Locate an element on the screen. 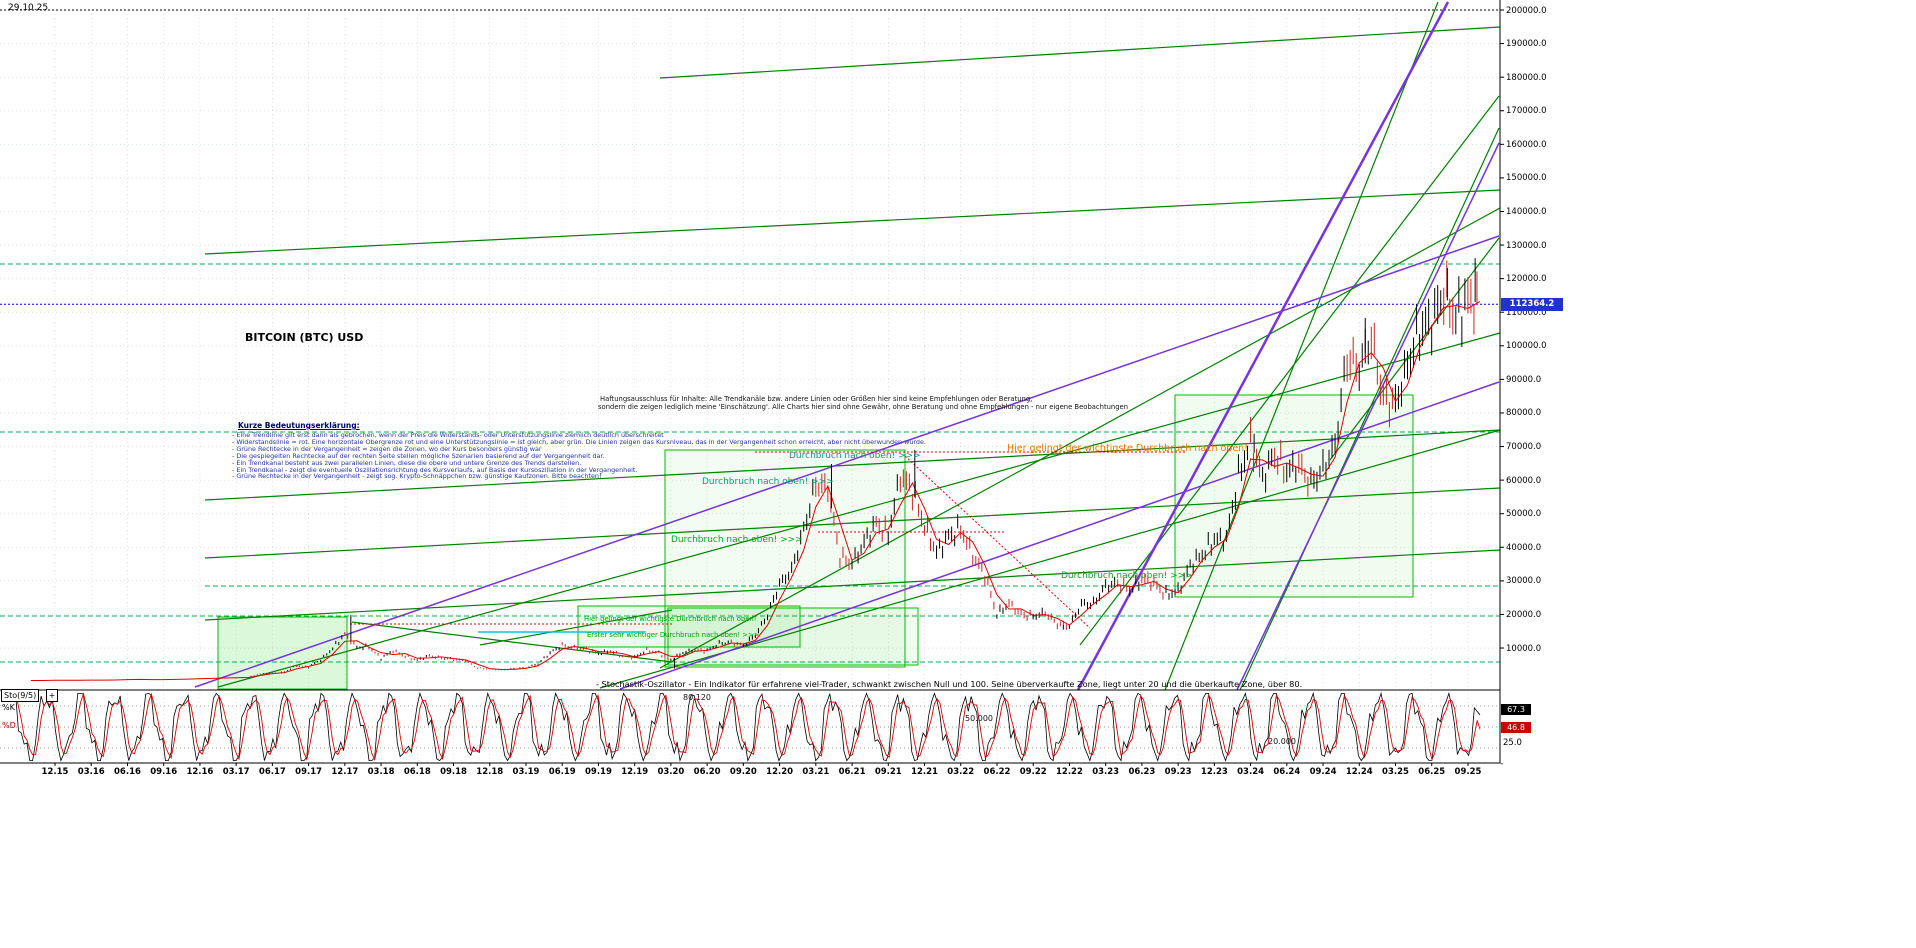 The image size is (1916, 948). percent-d-label: %D is located at coordinates (9, 725).